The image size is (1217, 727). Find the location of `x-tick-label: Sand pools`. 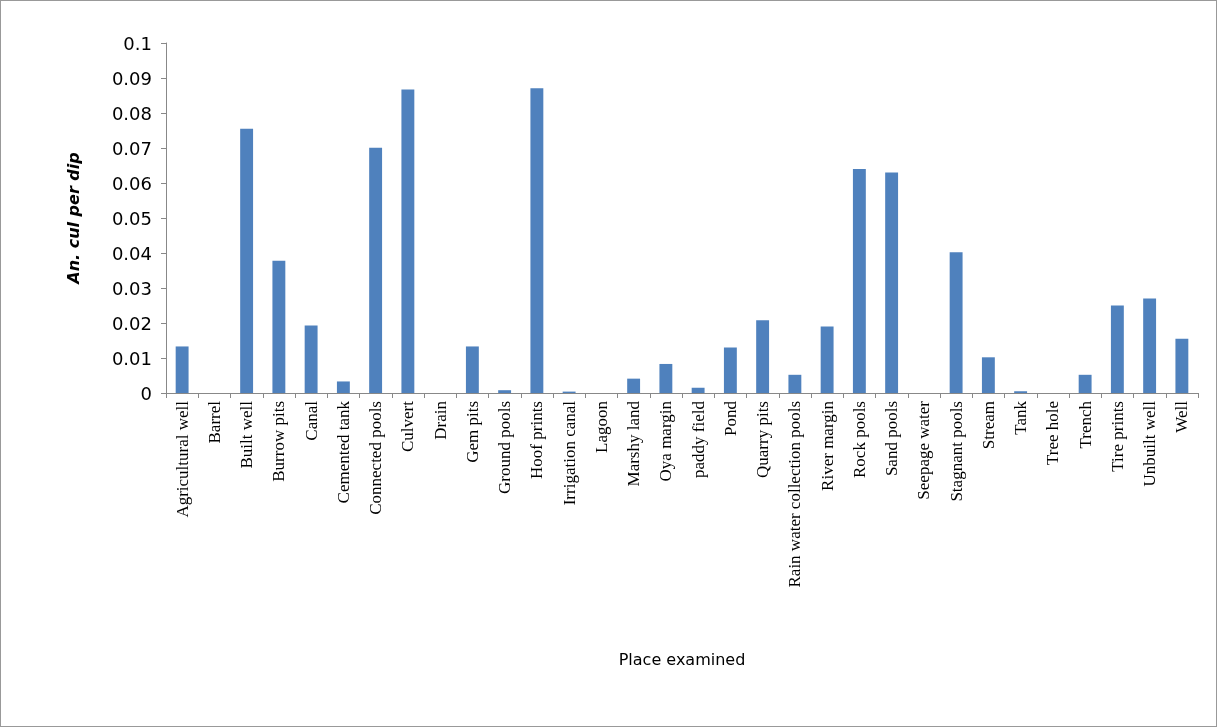

x-tick-label: Sand pools is located at coordinates (892, 439).